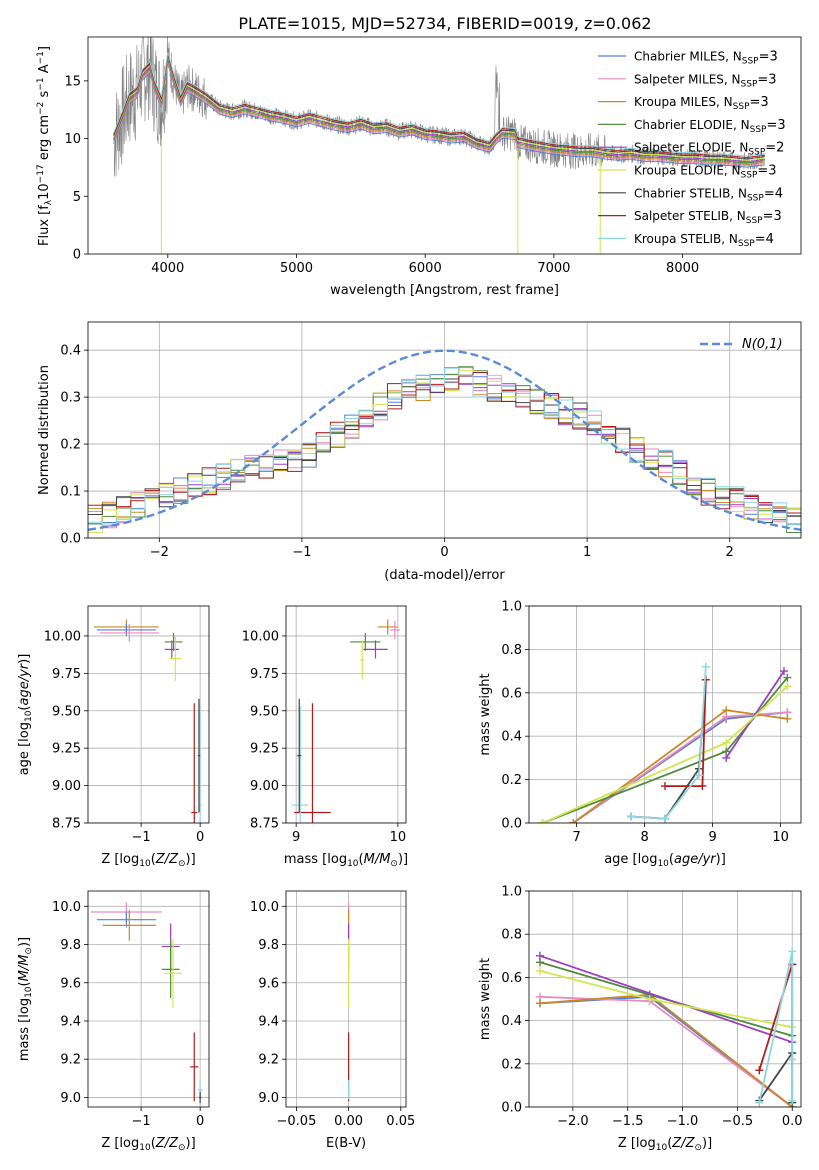  What do you see at coordinates (301, 552) in the screenshot?
I see `x-tick-label: −1` at bounding box center [301, 552].